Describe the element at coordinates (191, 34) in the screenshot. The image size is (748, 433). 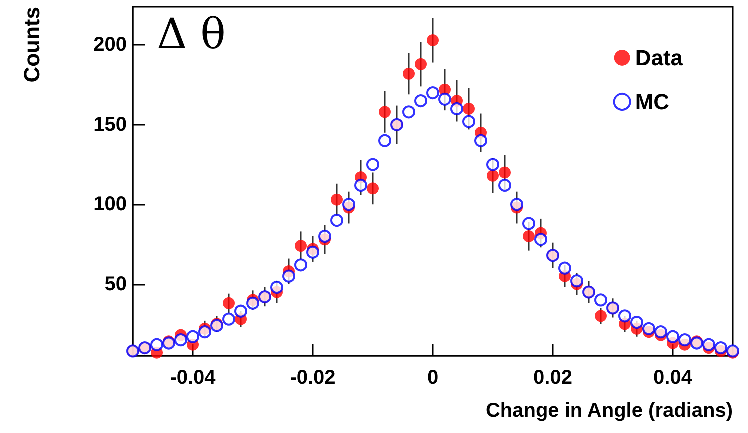
I see `chart-title: Δ θ` at that location.